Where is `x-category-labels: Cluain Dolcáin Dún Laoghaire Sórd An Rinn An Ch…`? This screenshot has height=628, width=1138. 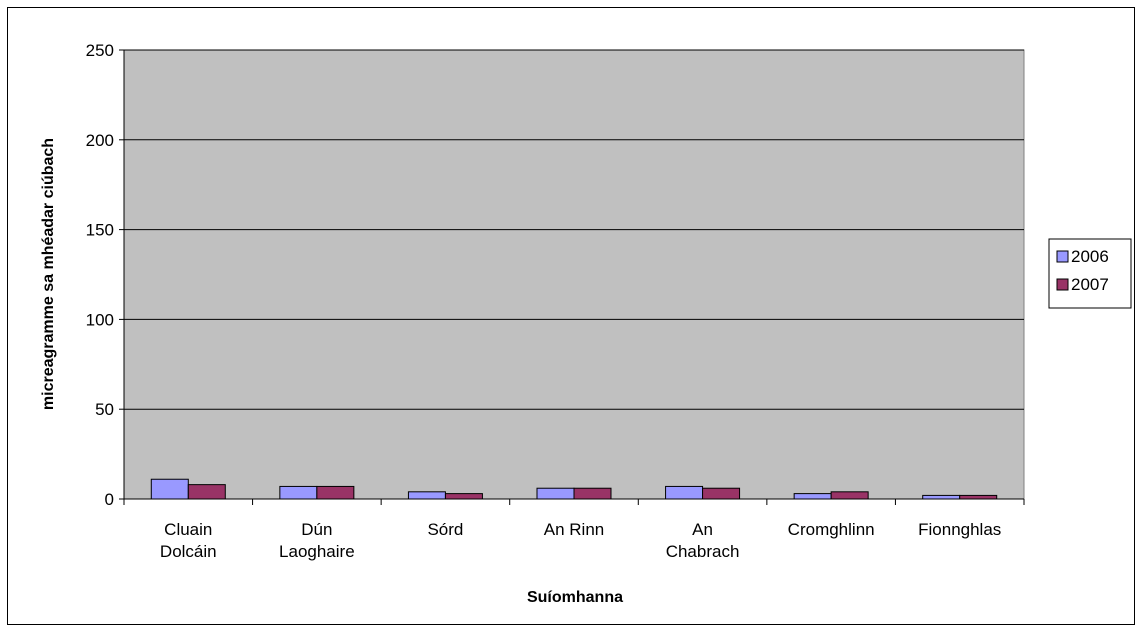
x-category-labels: Cluain Dolcáin Dún Laoghaire Sórd An Rinn An Ch… is located at coordinates (580, 540).